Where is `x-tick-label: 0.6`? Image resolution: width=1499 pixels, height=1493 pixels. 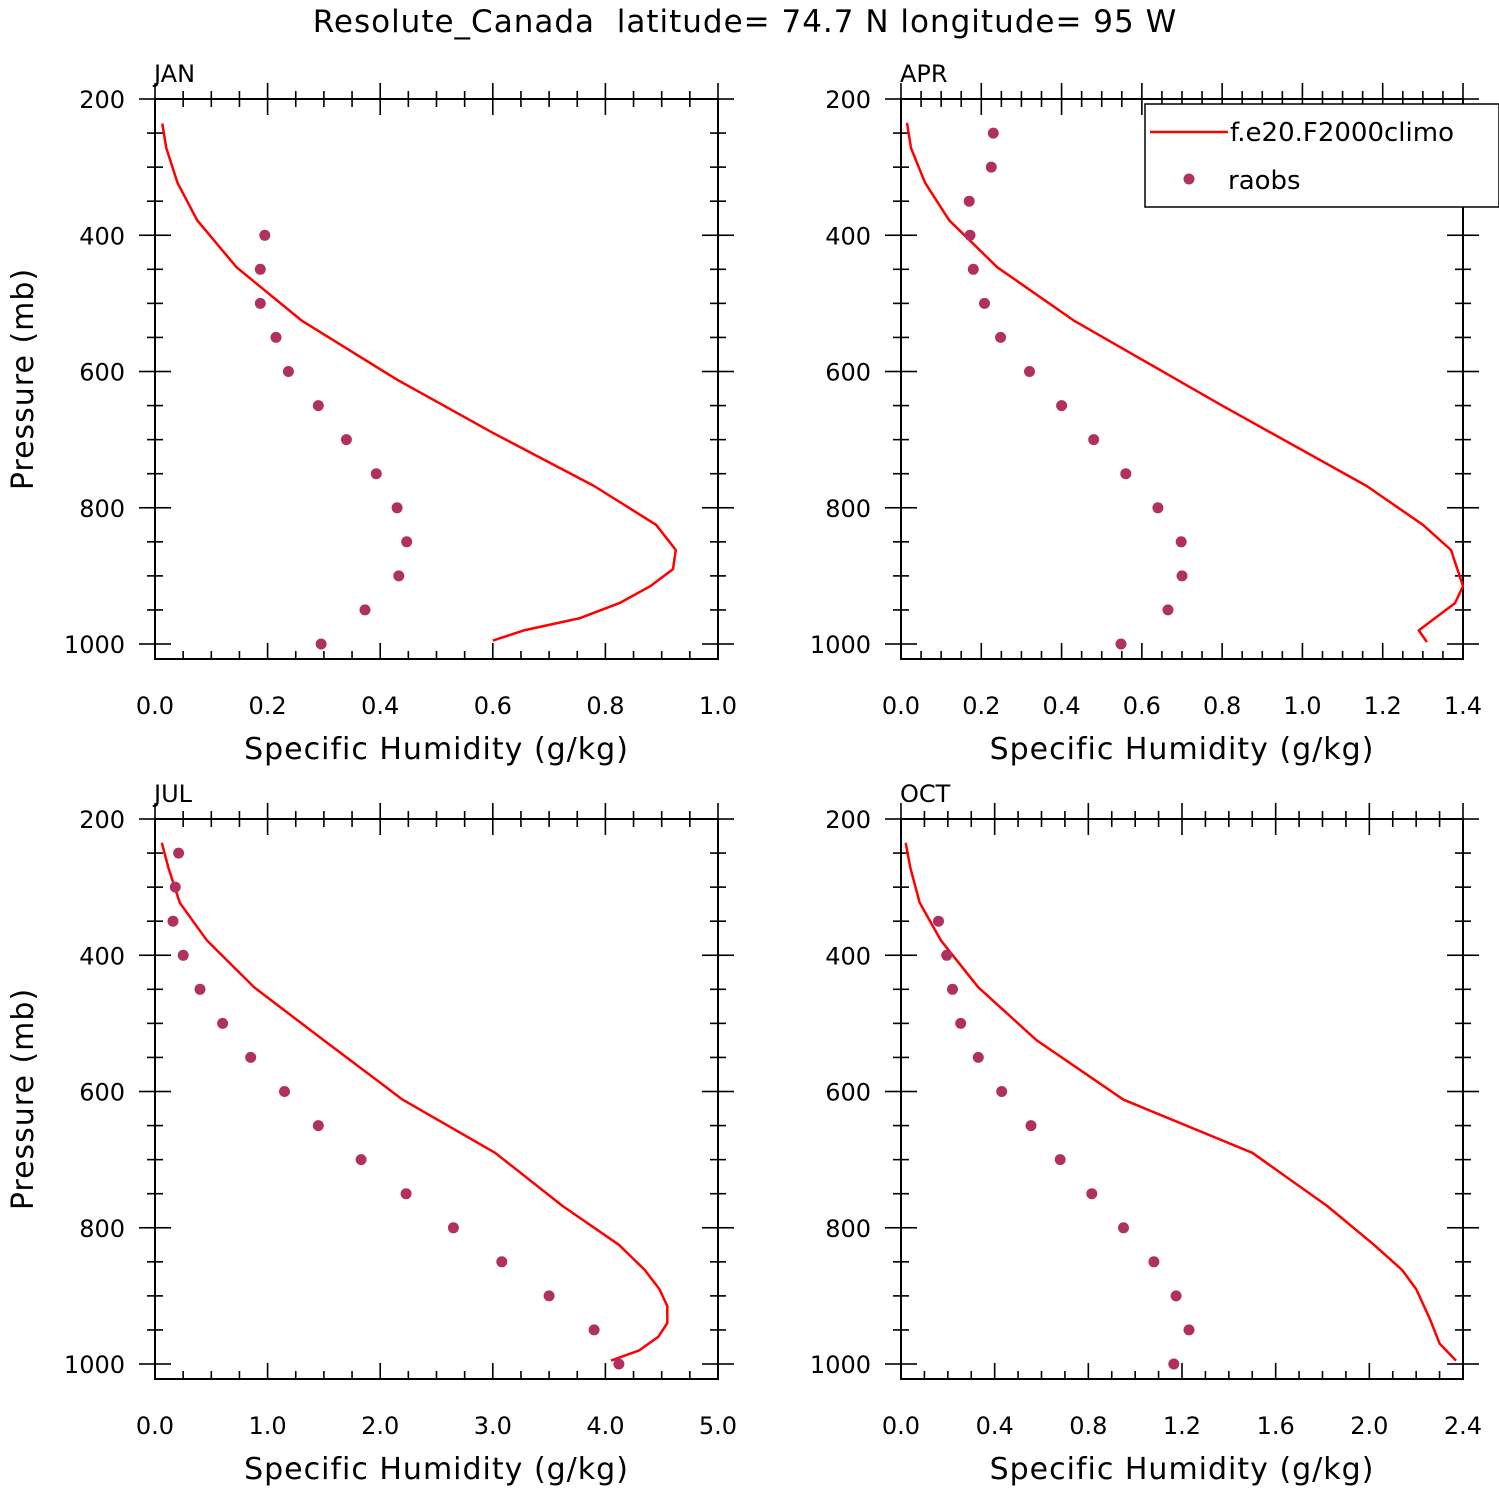 x-tick-label: 0.6 is located at coordinates (1142, 706).